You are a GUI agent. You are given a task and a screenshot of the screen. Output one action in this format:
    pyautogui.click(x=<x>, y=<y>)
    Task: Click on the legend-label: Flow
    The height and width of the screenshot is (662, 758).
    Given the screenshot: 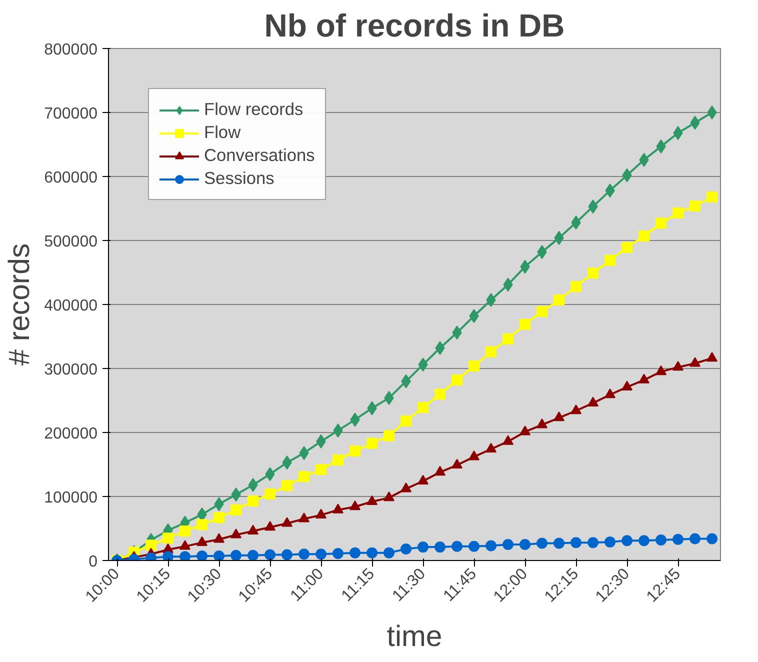 What is the action you would take?
    pyautogui.click(x=222, y=132)
    